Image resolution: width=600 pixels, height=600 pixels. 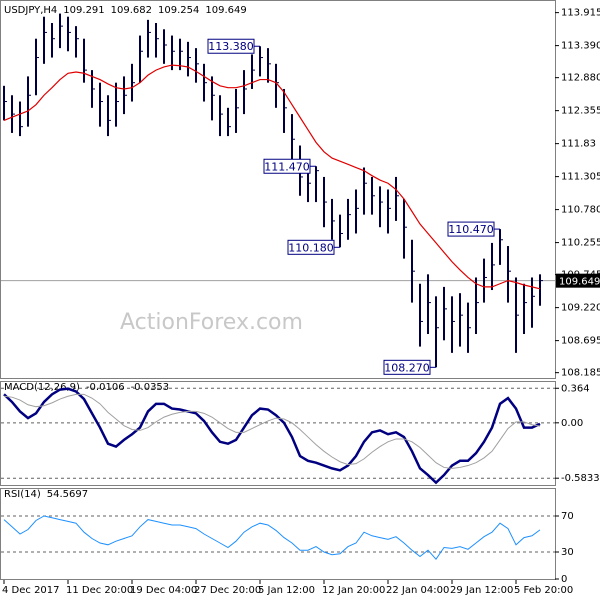 I want to click on annotation-label: 110.180, so click(x=311, y=247).